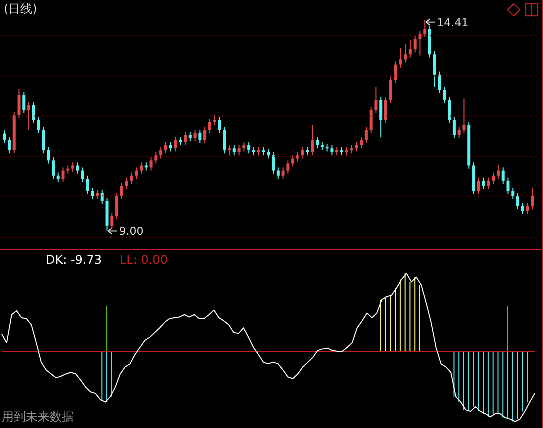 The image size is (543, 428). Describe the element at coordinates (38, 417) in the screenshot. I see `annotation: 用到未来数据` at that location.